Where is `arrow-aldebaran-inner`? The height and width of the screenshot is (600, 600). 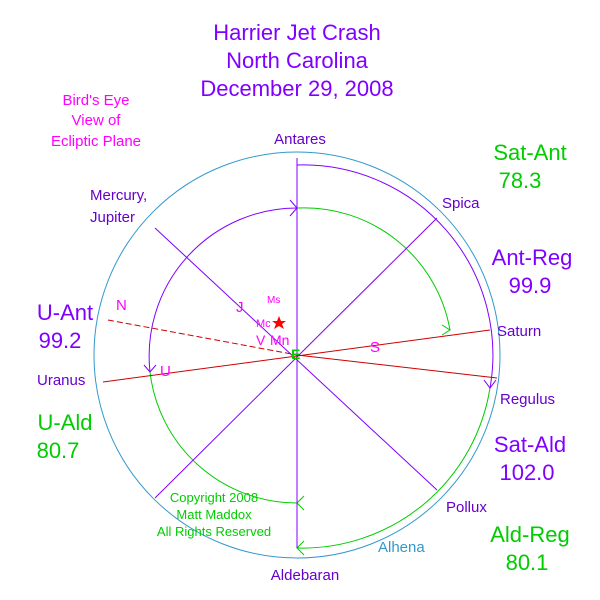
arrow-aldebaran-inner is located at coordinates (300, 503).